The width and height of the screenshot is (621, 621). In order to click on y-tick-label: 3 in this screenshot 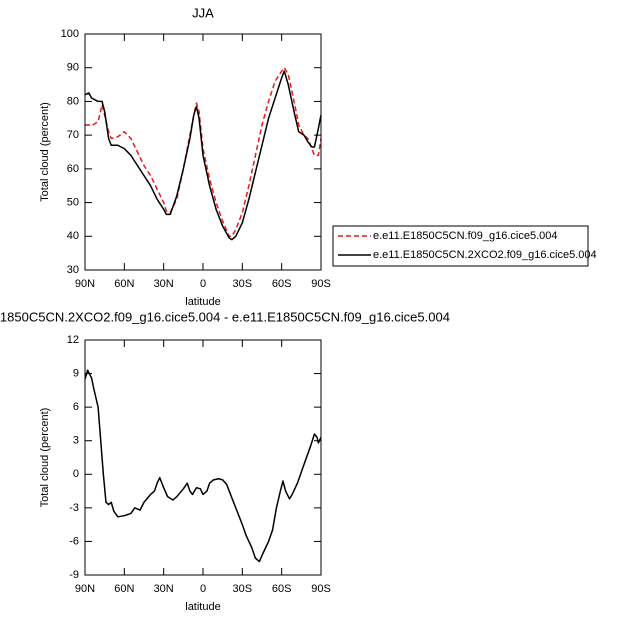, I will do `click(76, 441)`.